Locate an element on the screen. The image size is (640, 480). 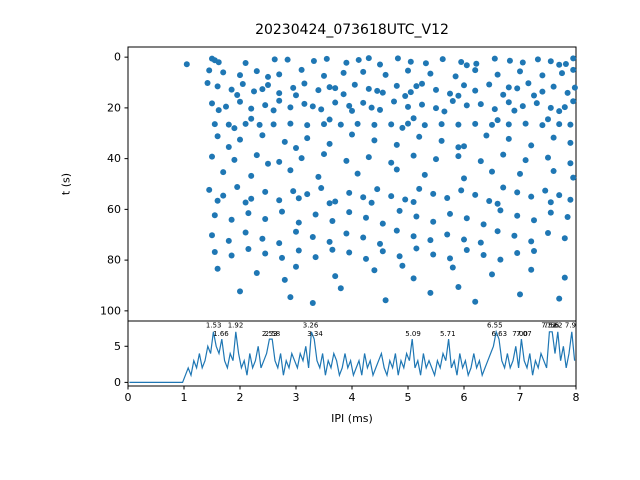
peak-annotation: 7.9 is located at coordinates (570, 326).